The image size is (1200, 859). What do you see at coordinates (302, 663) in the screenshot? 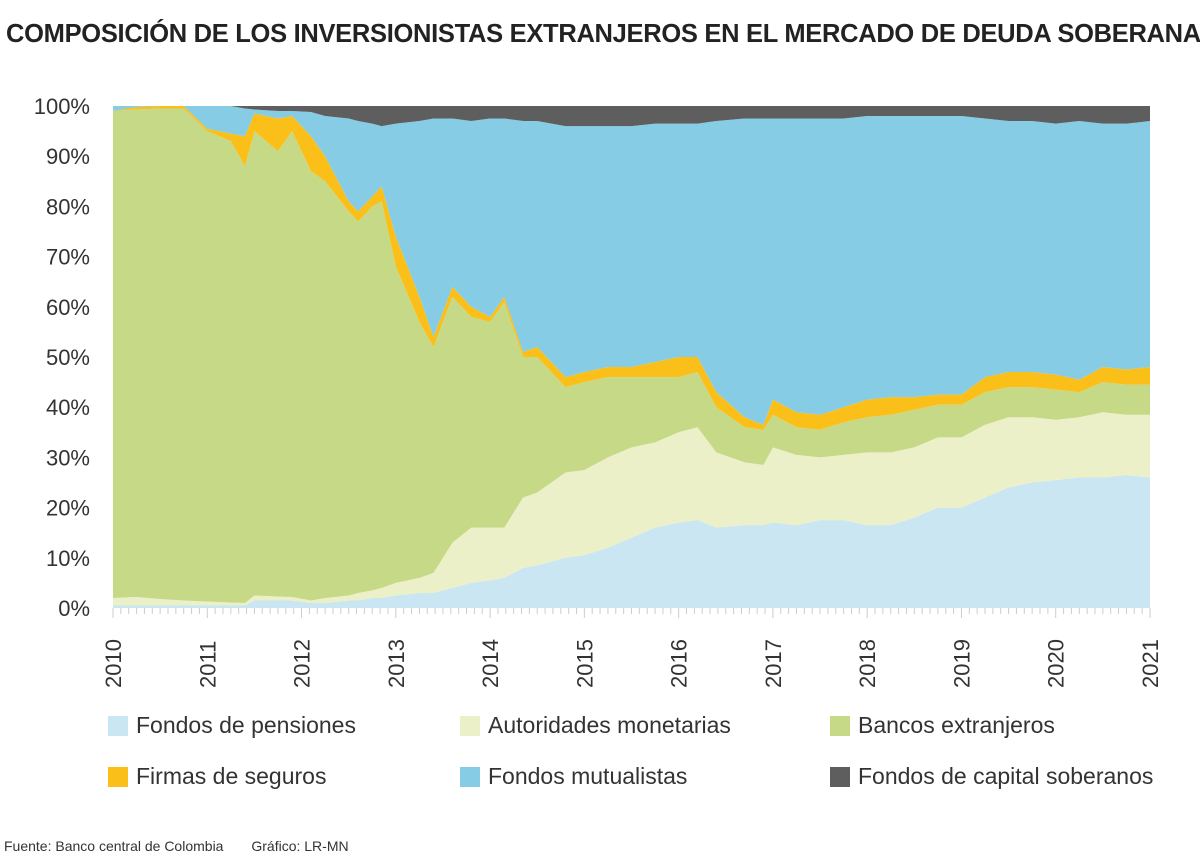
I see `x-tick-label: 2012` at bounding box center [302, 663].